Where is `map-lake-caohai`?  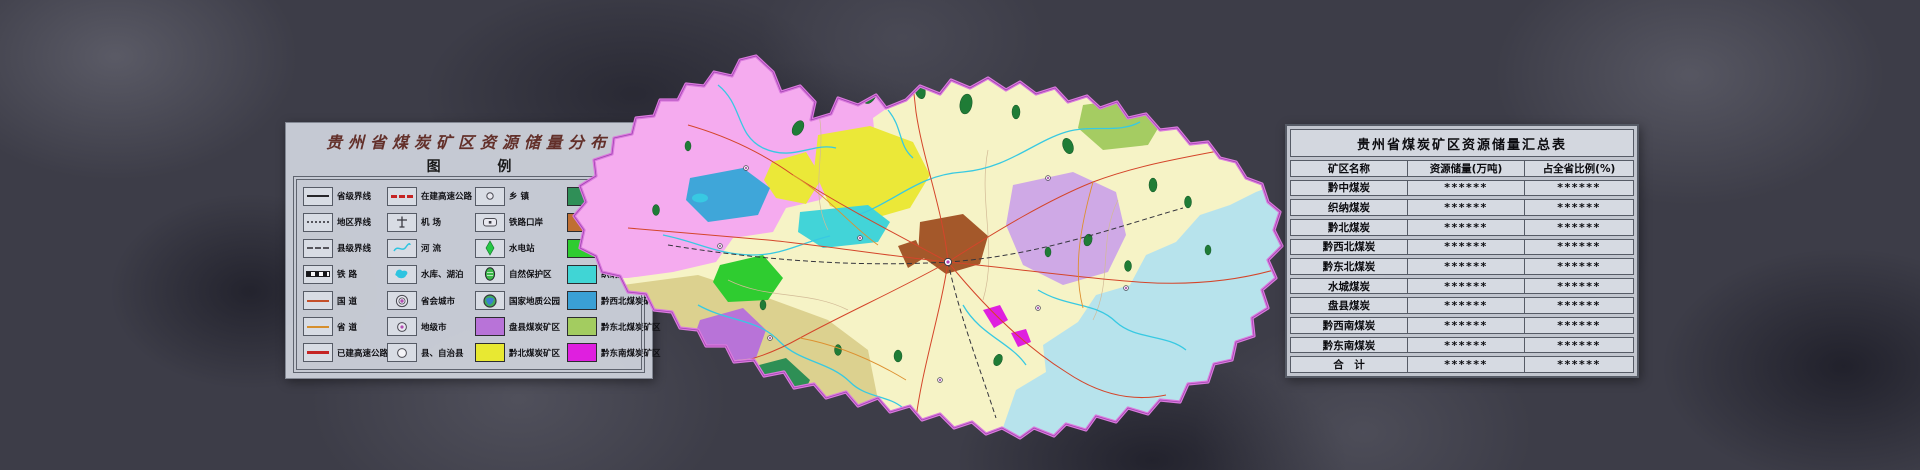
map-lake-caohai is located at coordinates (700, 198).